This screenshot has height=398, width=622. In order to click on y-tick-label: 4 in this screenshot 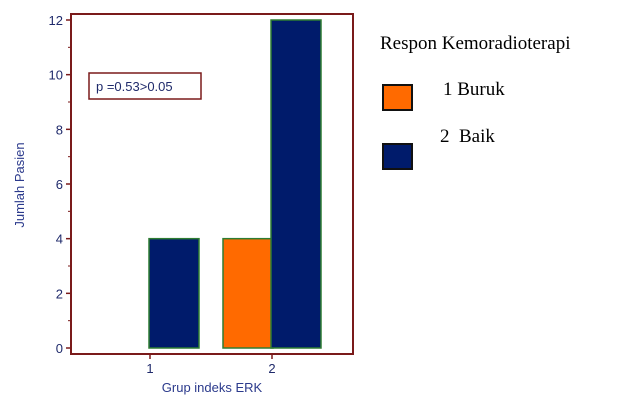, I will do `click(59, 239)`.